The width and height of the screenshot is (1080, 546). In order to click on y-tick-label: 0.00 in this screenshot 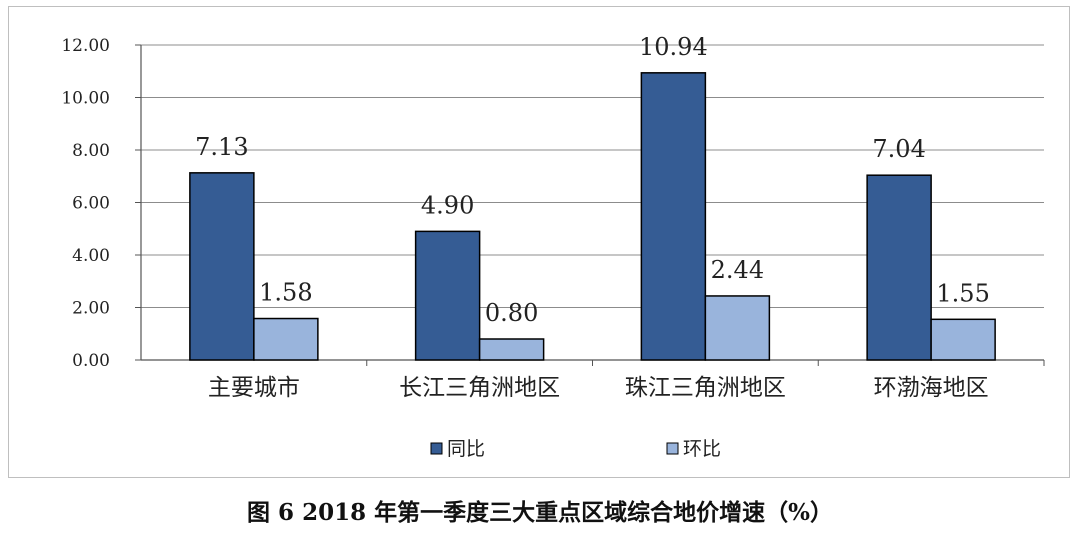, I will do `click(91, 361)`.